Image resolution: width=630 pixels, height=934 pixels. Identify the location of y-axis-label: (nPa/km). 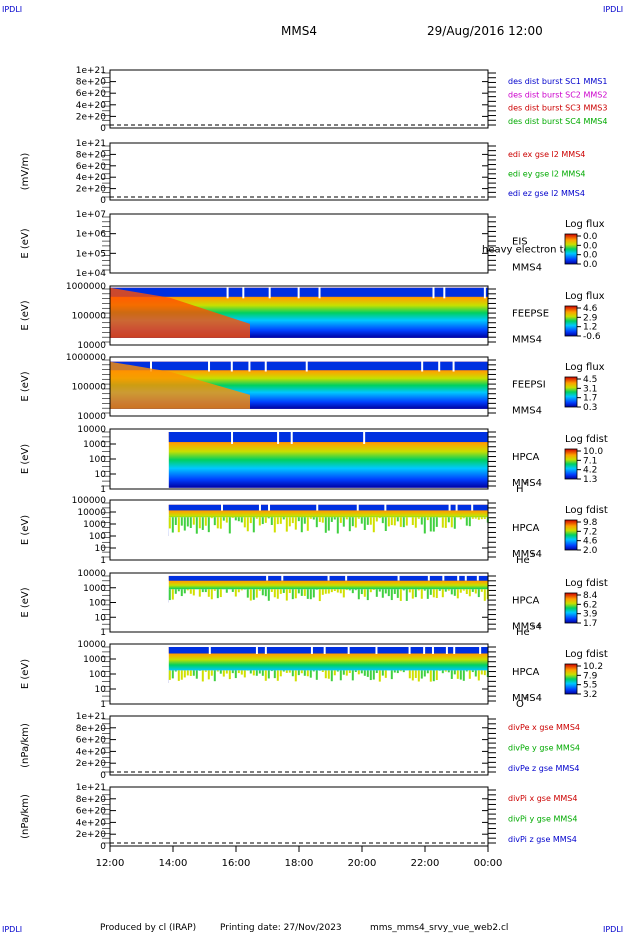
(25, 816).